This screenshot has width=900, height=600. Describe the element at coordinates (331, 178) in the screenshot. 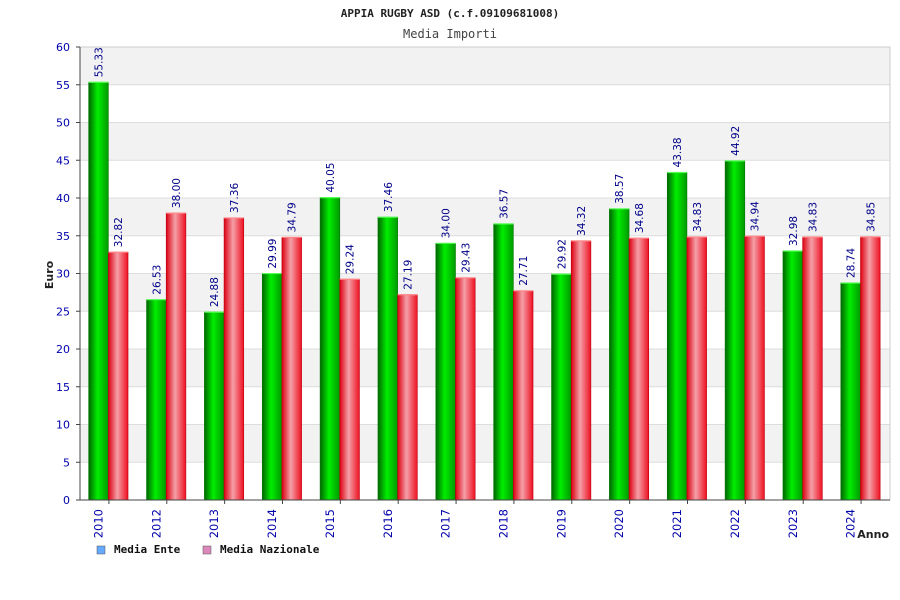

I see `data-label: 40.05` at that location.